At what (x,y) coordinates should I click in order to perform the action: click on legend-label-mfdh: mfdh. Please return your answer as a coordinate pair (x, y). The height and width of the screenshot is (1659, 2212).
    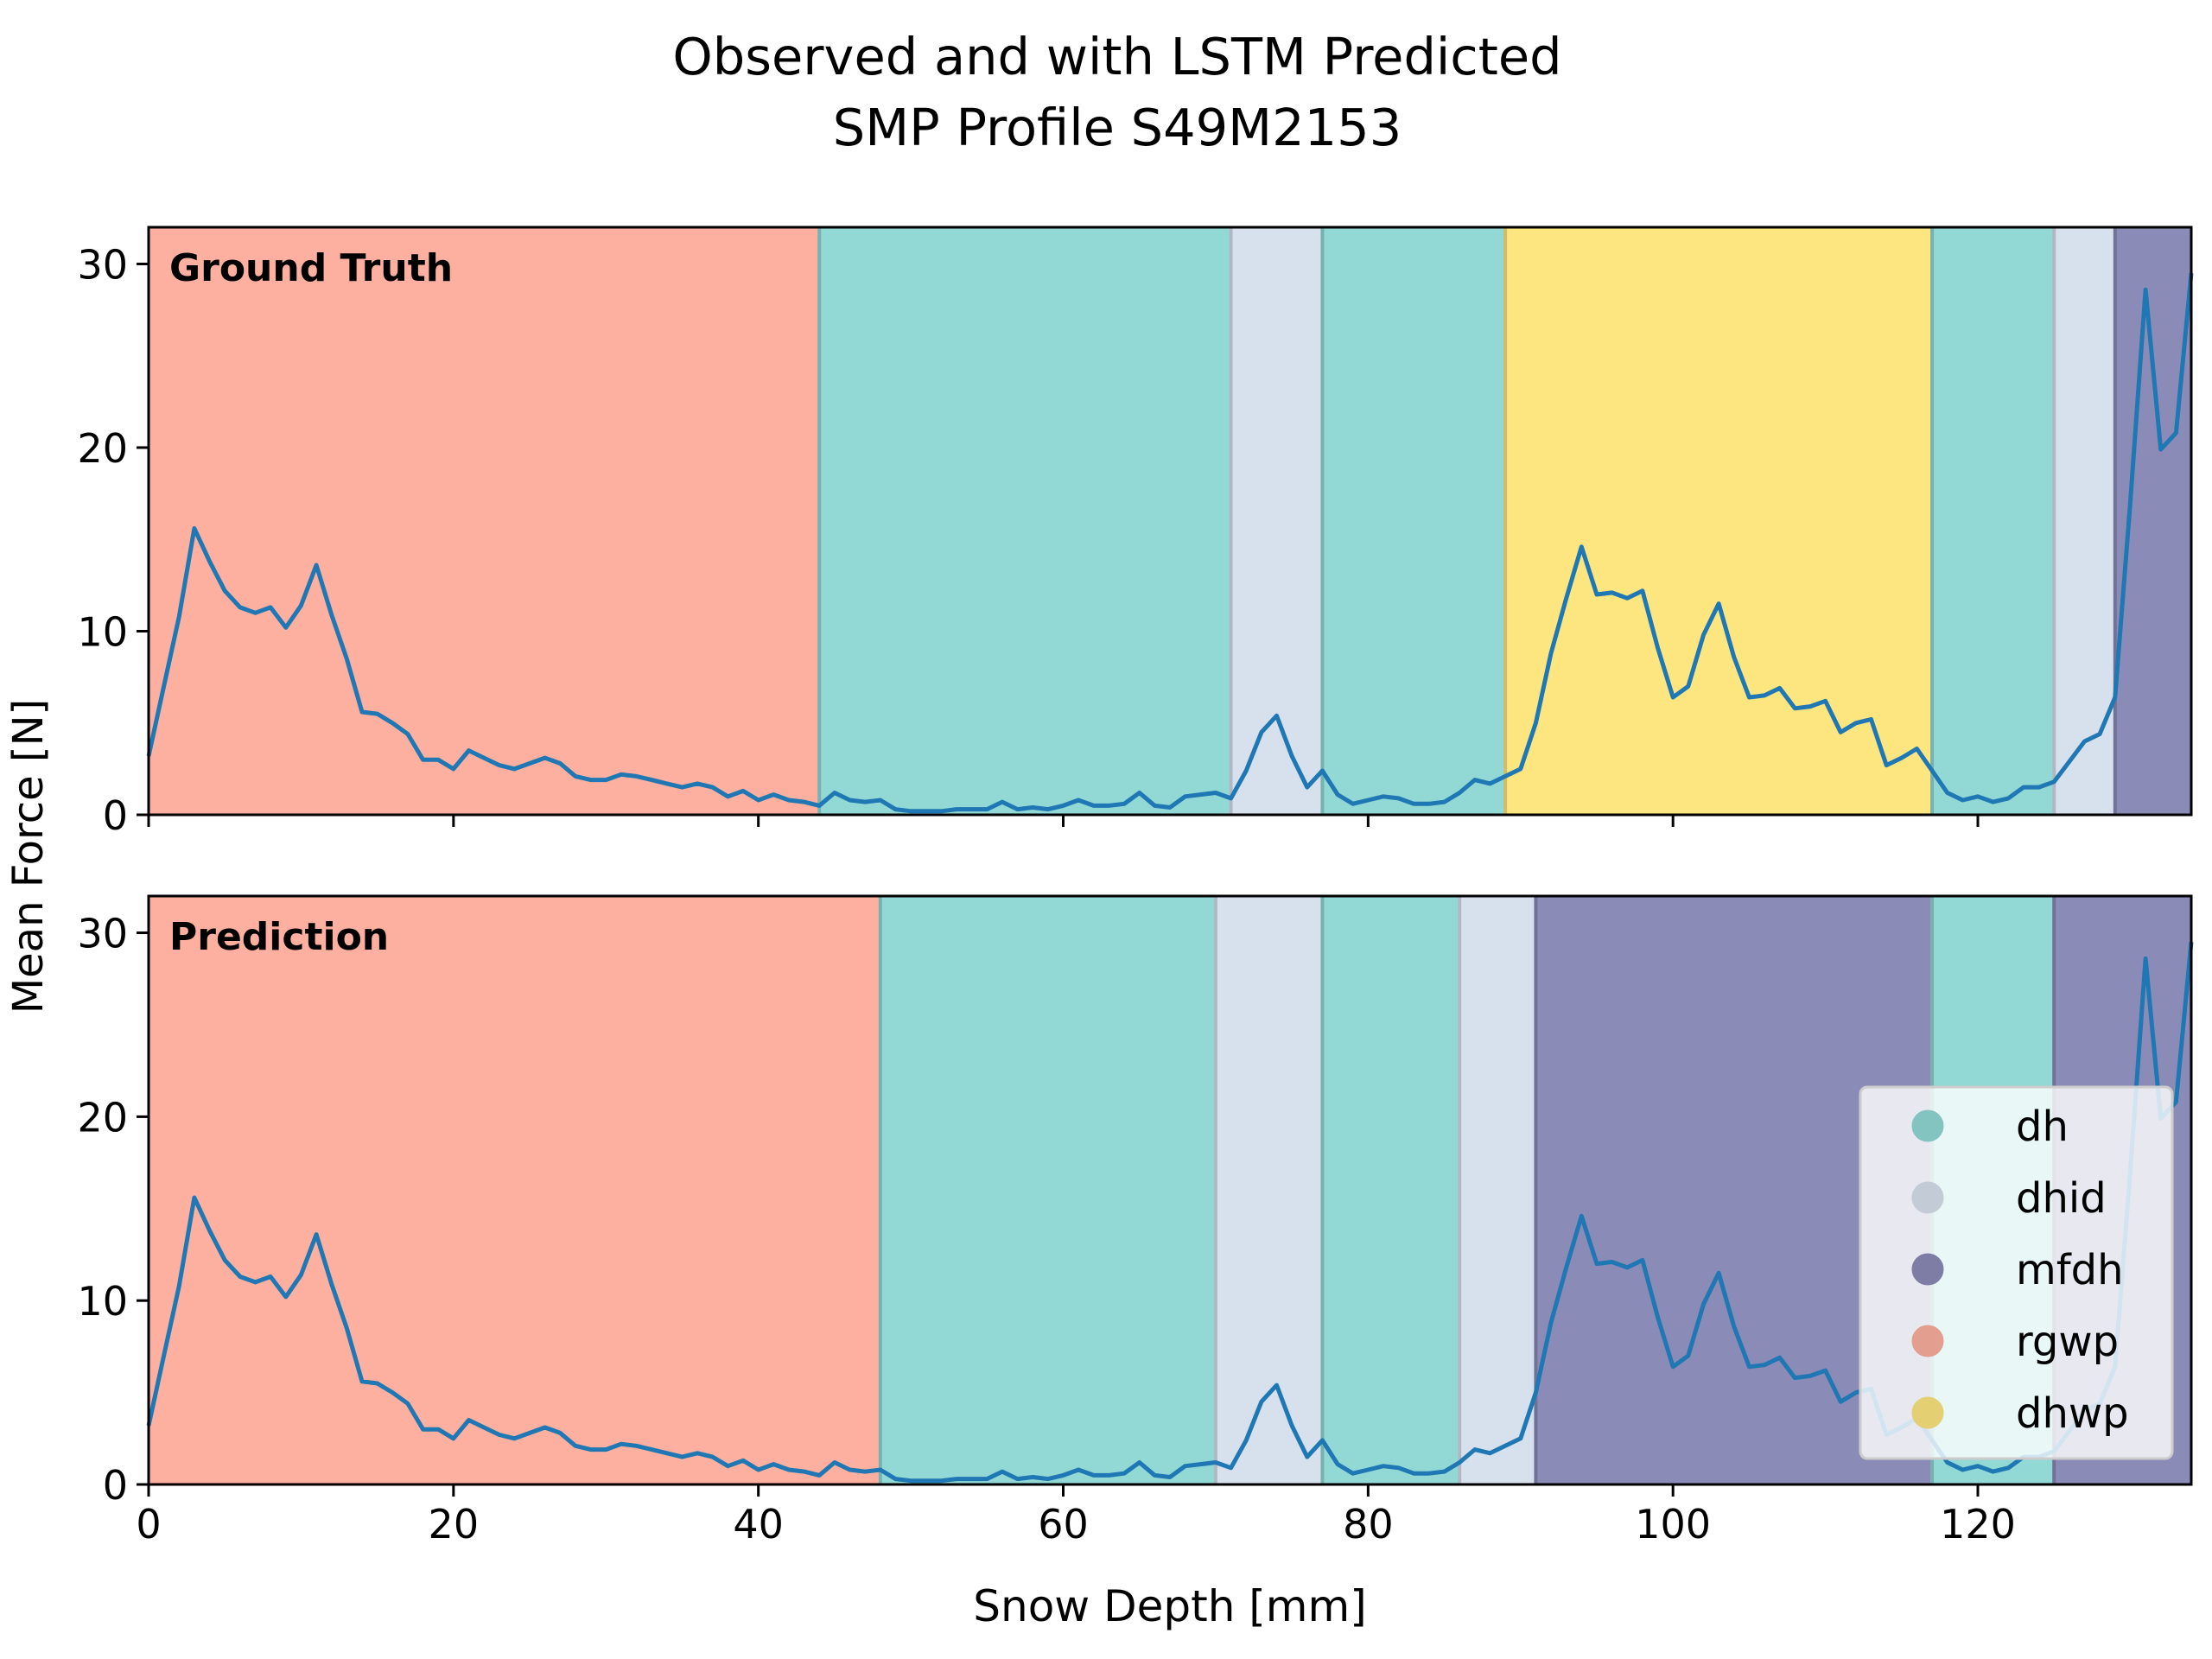
    Looking at the image, I should click on (2070, 1270).